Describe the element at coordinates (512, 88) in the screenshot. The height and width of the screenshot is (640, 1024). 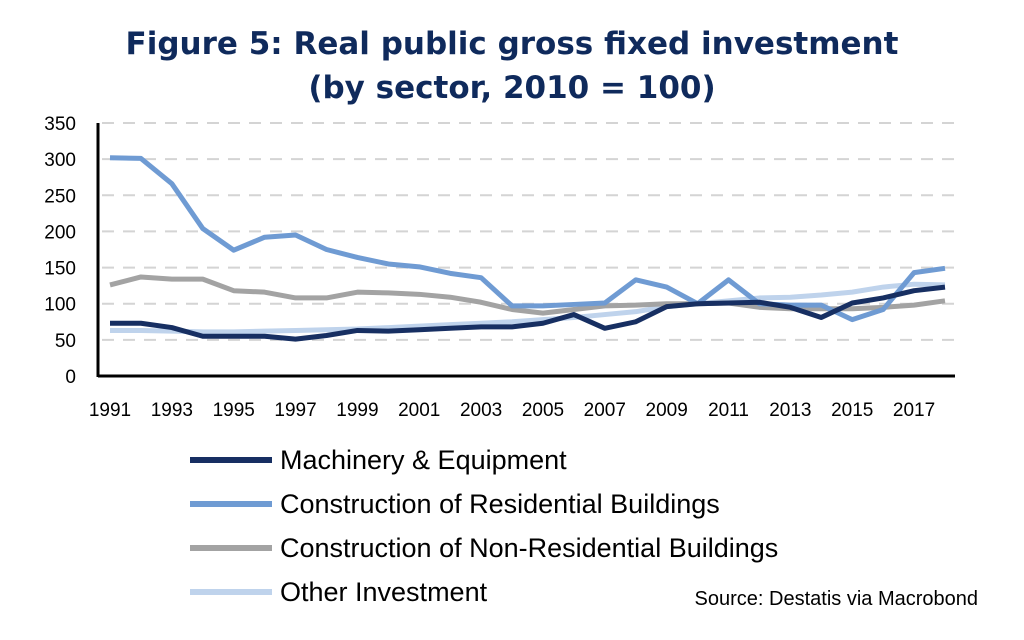
I see `subtitle-line: (by sector, 2010 = 100)` at that location.